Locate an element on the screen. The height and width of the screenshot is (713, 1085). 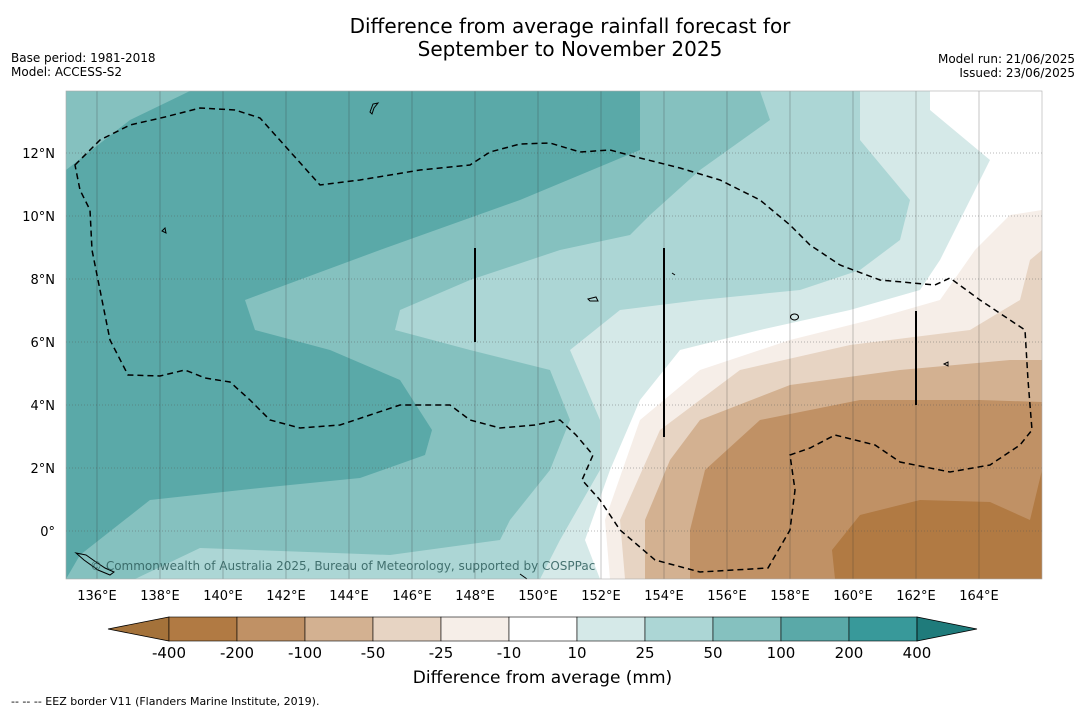
lon-label: 138°E is located at coordinates (160, 596).